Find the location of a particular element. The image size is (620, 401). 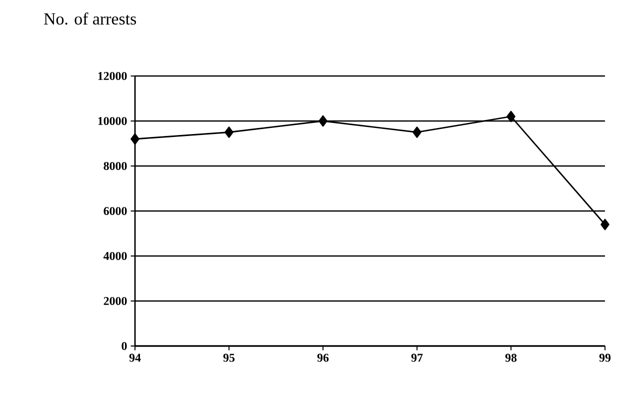

y-tick-label: 6000 is located at coordinates (115, 211).